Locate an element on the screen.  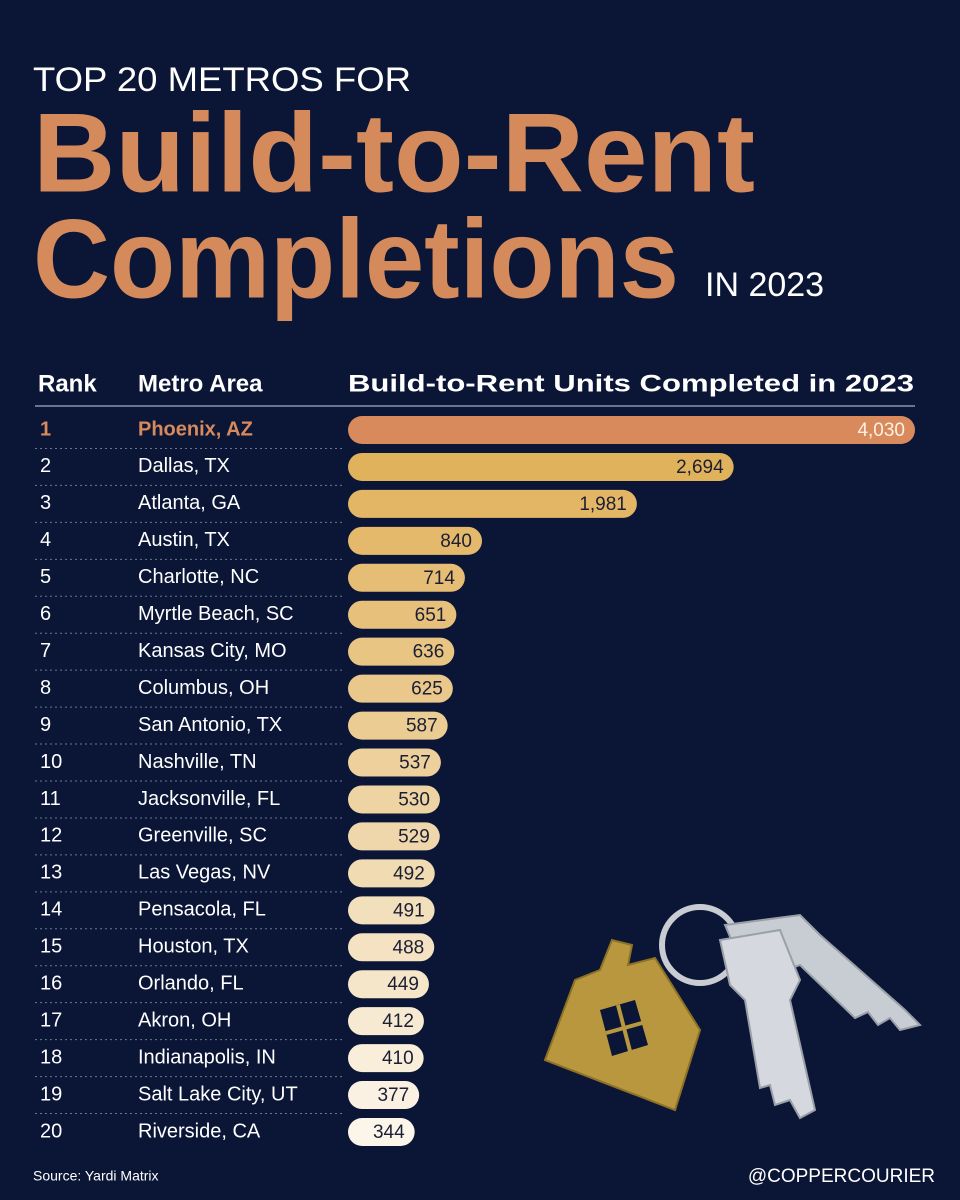
rank: 11 is located at coordinates (50, 799).